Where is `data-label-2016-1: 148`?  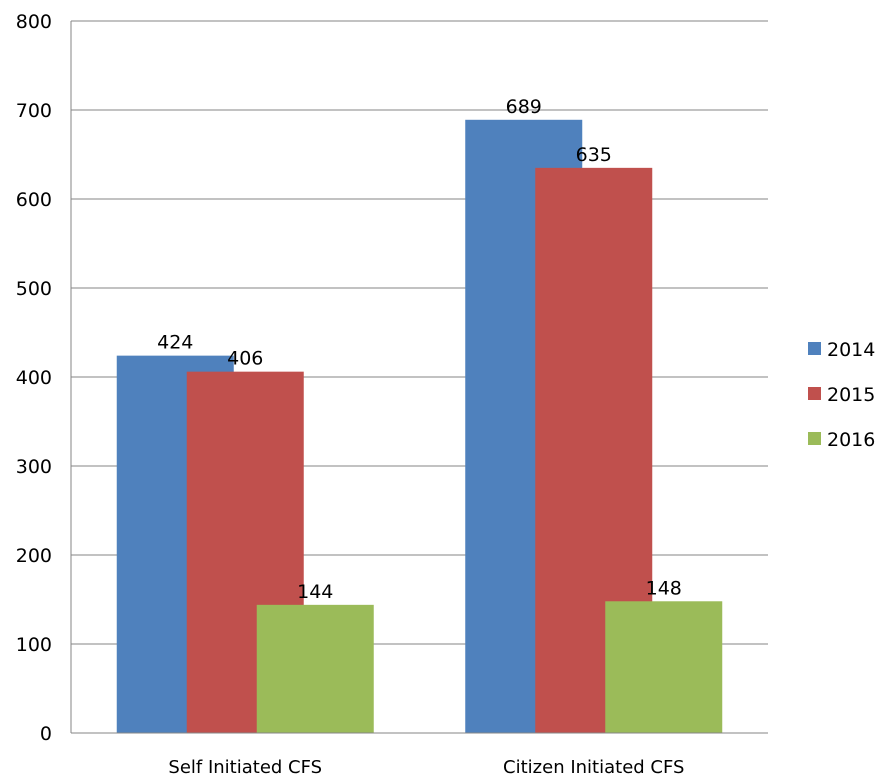
data-label-2016-1: 148 is located at coordinates (664, 588).